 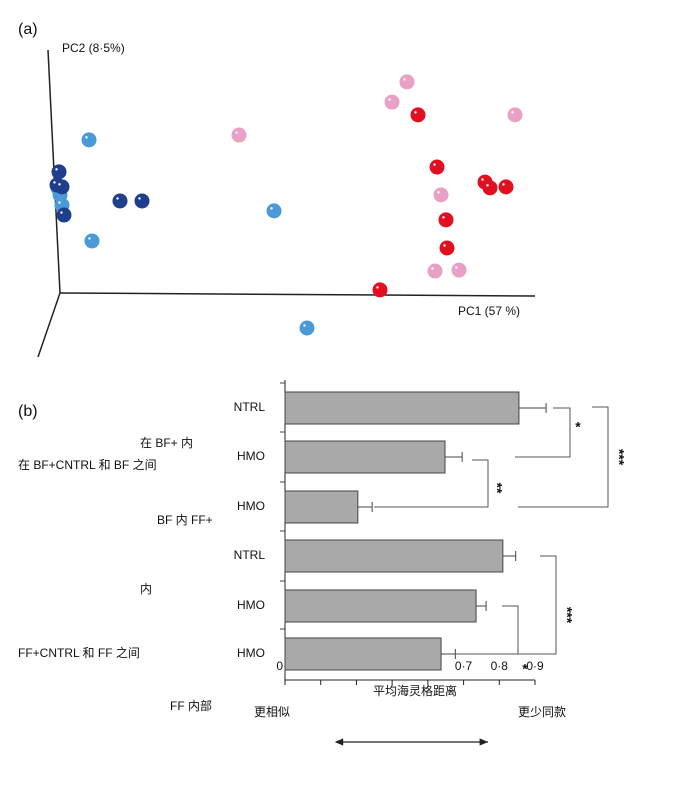 I want to click on x-tick-label: 0·9, so click(x=535, y=666).